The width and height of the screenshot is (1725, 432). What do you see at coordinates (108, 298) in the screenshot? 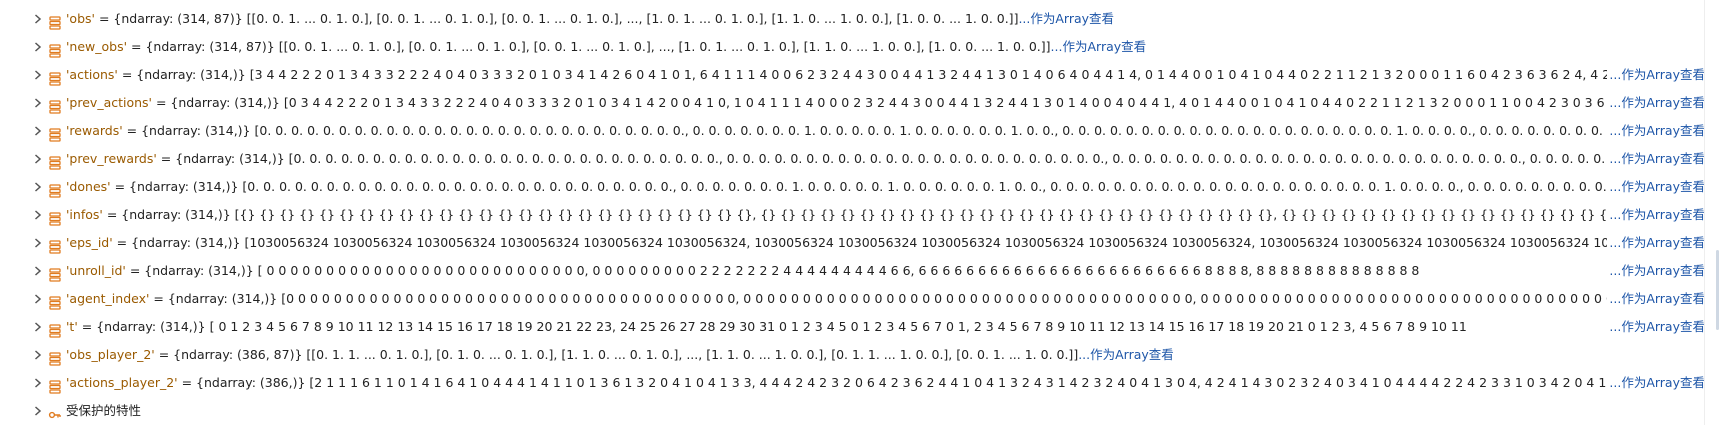
I see `variable-name: 'agent_index'` at bounding box center [108, 298].